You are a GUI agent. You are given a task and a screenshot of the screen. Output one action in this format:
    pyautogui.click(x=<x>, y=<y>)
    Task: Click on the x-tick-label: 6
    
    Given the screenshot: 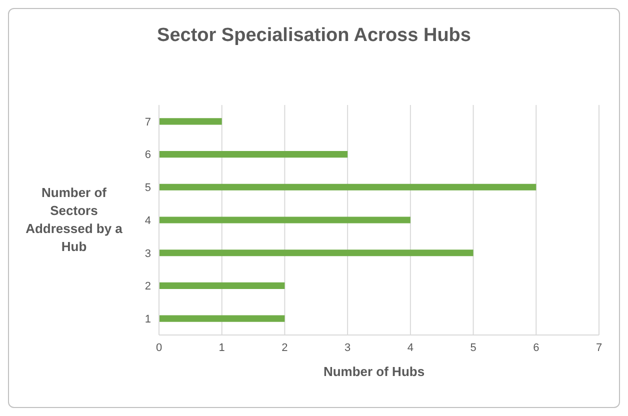 What is the action you would take?
    pyautogui.click(x=536, y=348)
    